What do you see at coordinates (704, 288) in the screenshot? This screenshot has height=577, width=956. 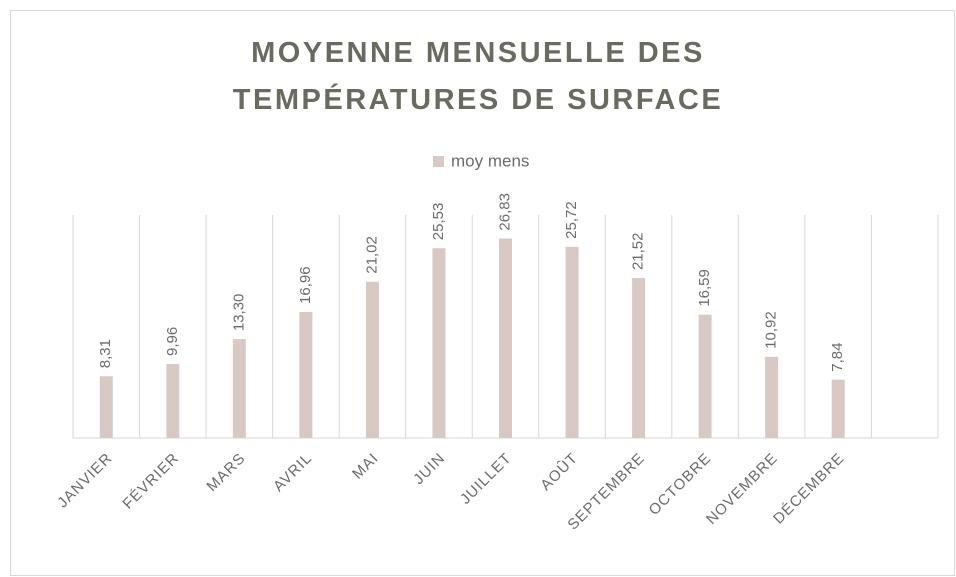 I see `value-label: 16,59` at bounding box center [704, 288].